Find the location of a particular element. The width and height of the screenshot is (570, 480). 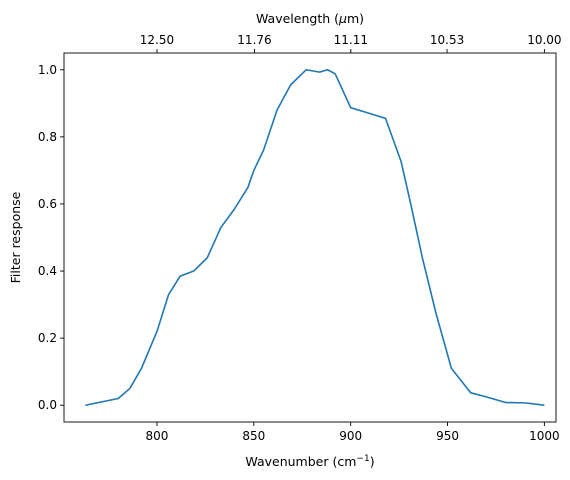

x-tick-label: 950 is located at coordinates (447, 436).